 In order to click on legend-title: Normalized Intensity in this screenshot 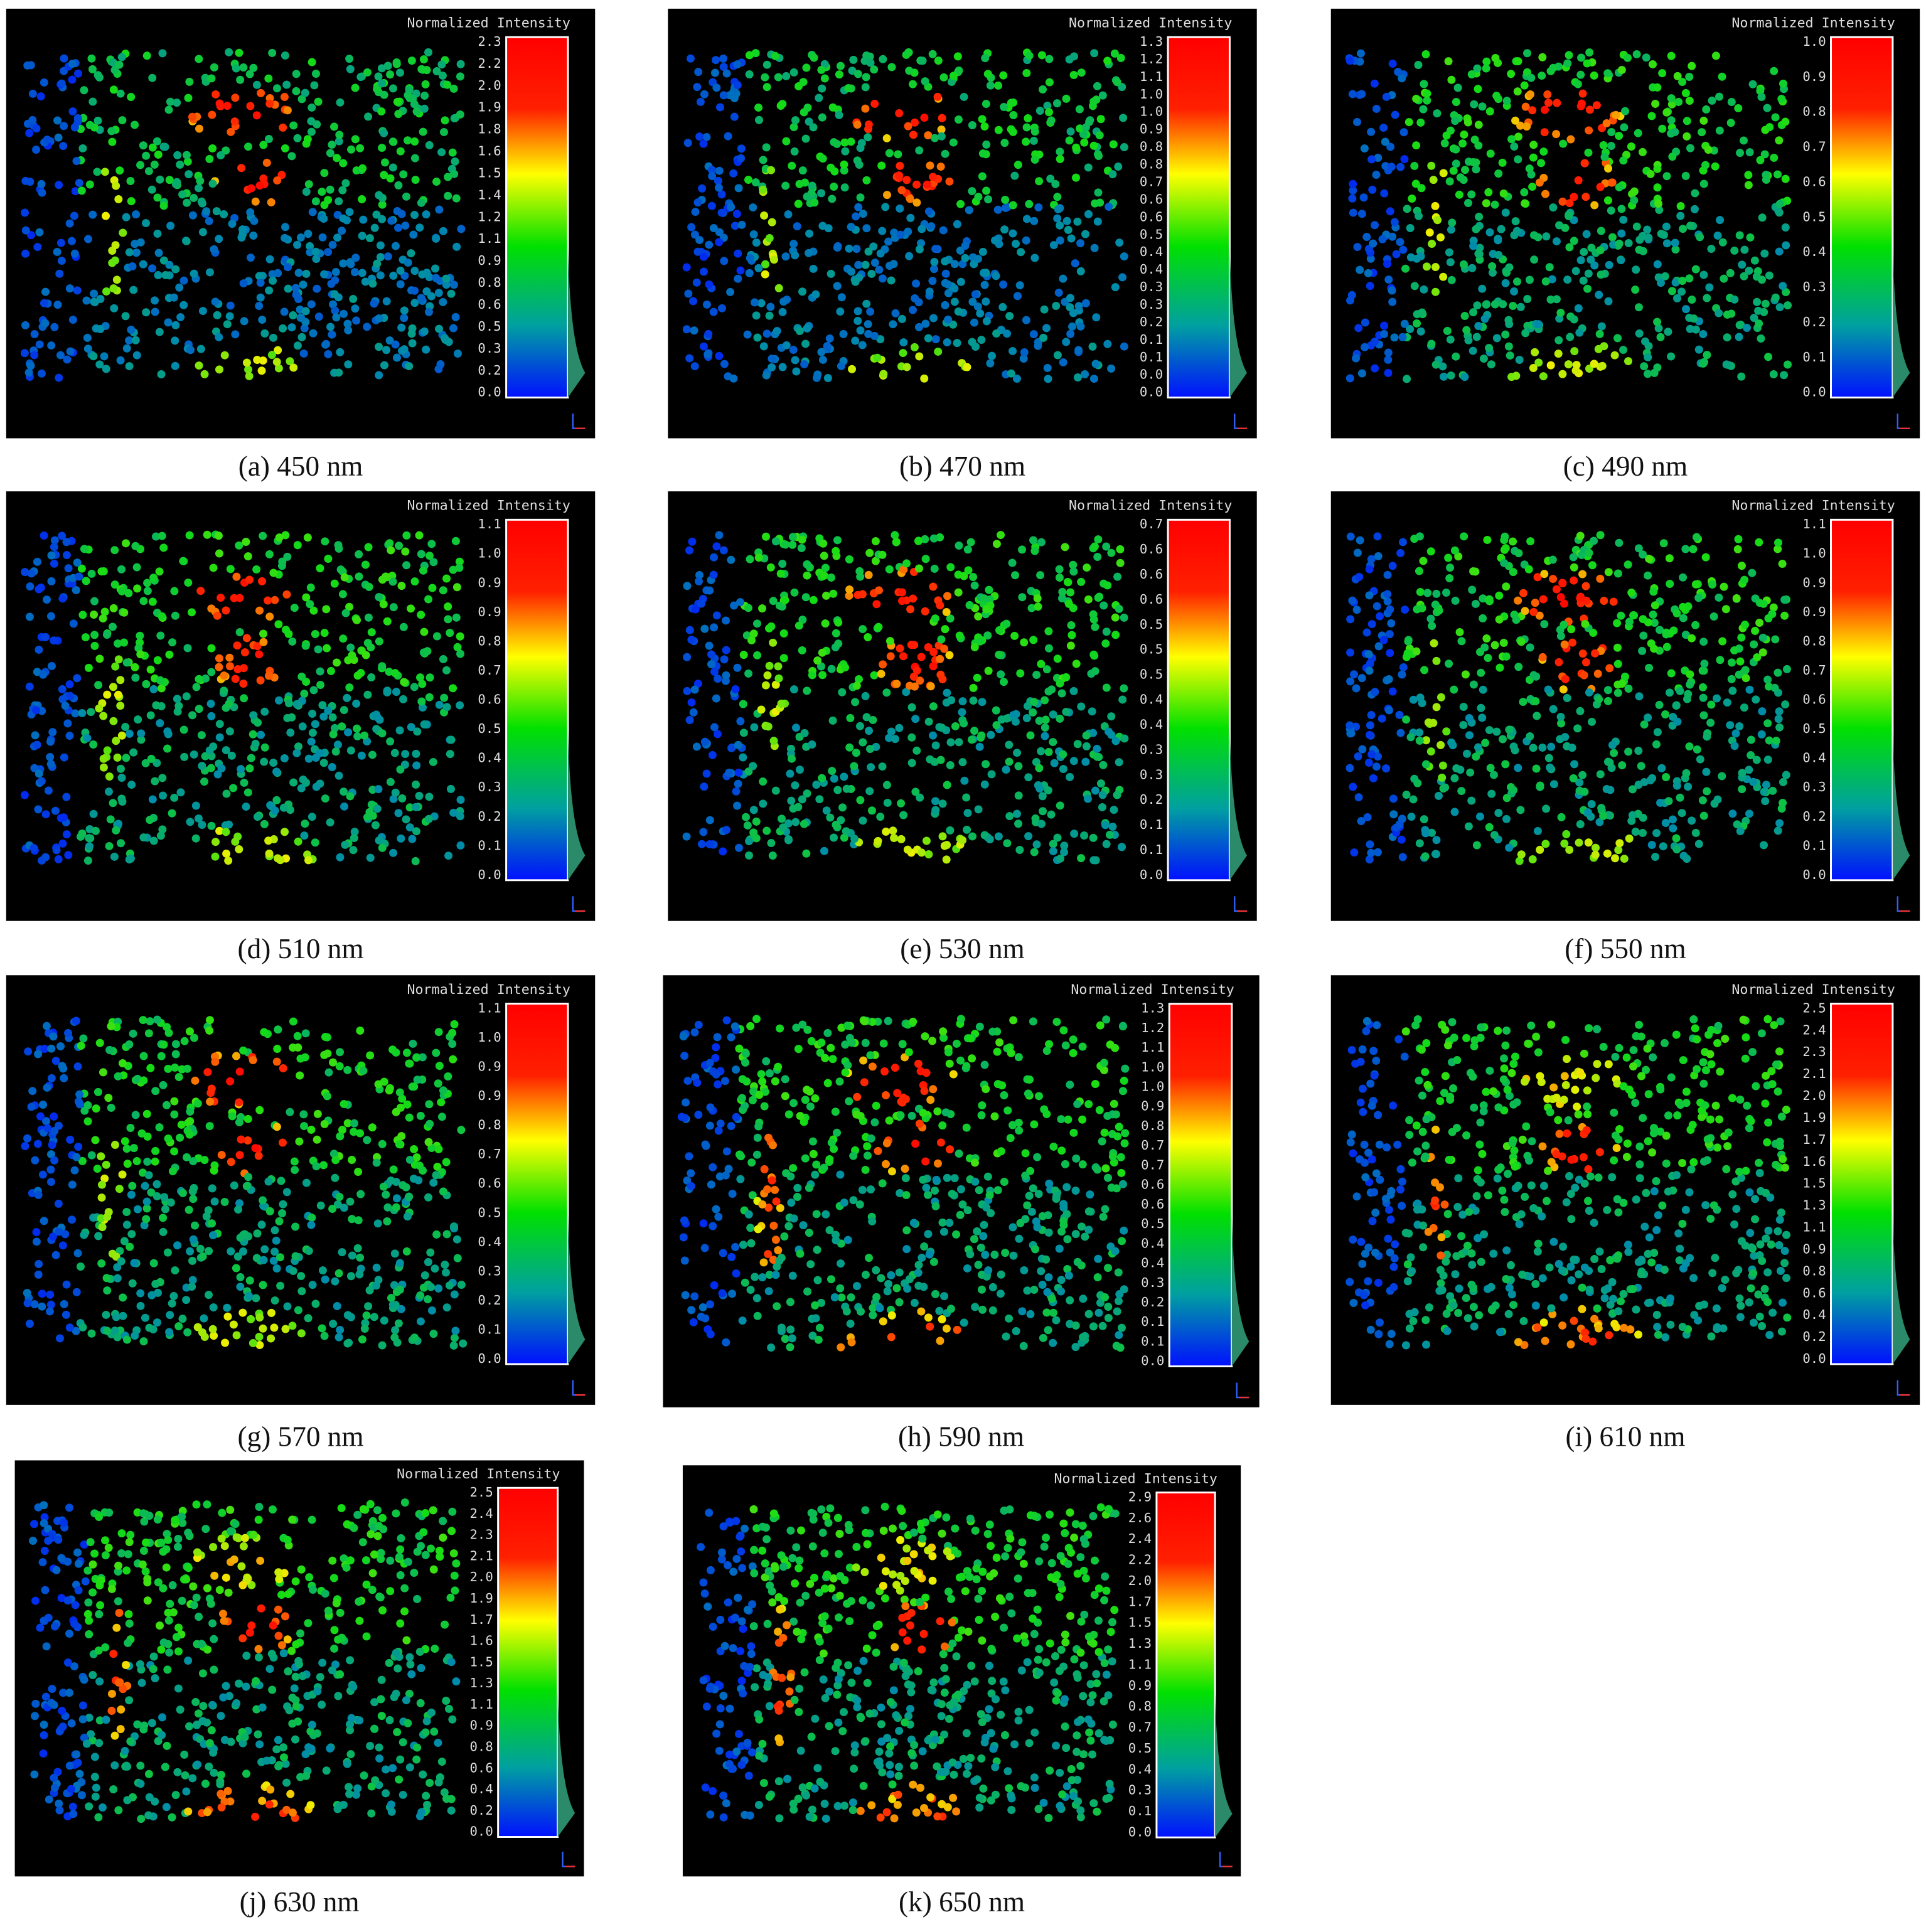, I will do `click(1813, 23)`.